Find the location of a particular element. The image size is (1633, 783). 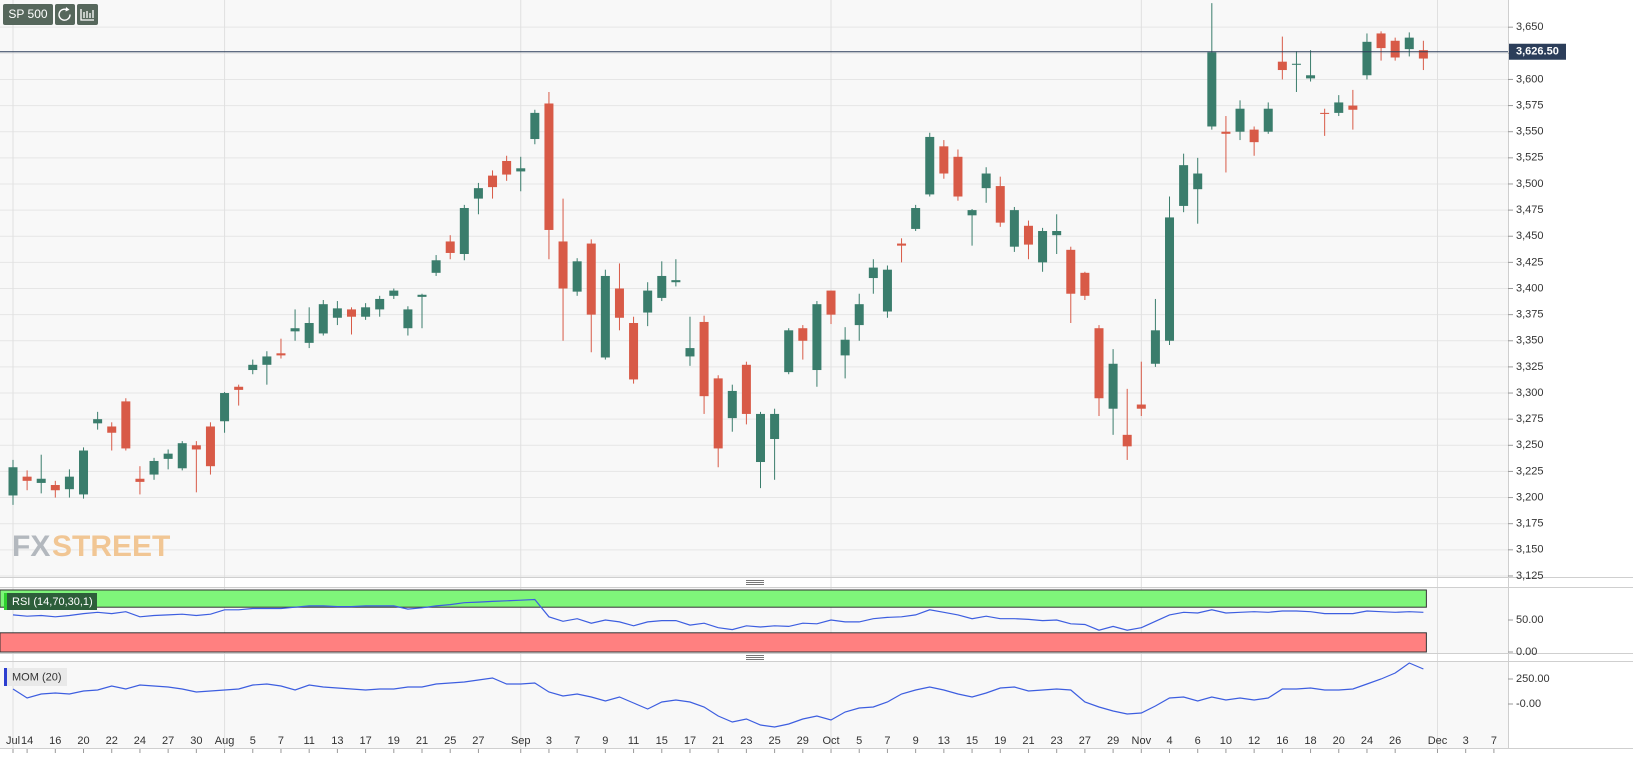

mom-title: MOM (20) is located at coordinates (37, 677).